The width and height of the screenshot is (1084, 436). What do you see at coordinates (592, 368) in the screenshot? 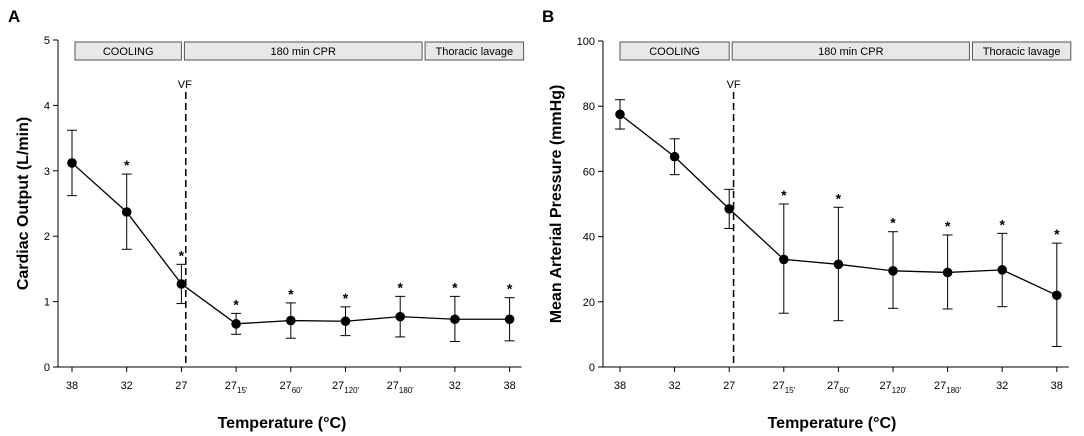
I see `y-tick-label: 0` at bounding box center [592, 368].